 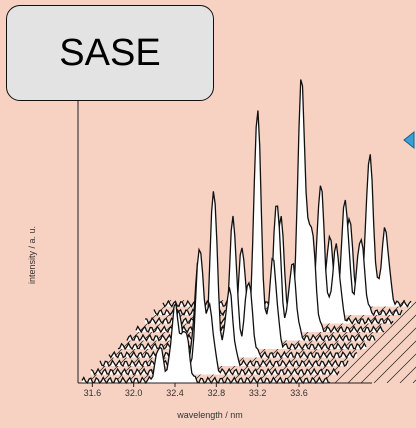 I want to click on x-axis-label: wavelength / nm, so click(x=210, y=415).